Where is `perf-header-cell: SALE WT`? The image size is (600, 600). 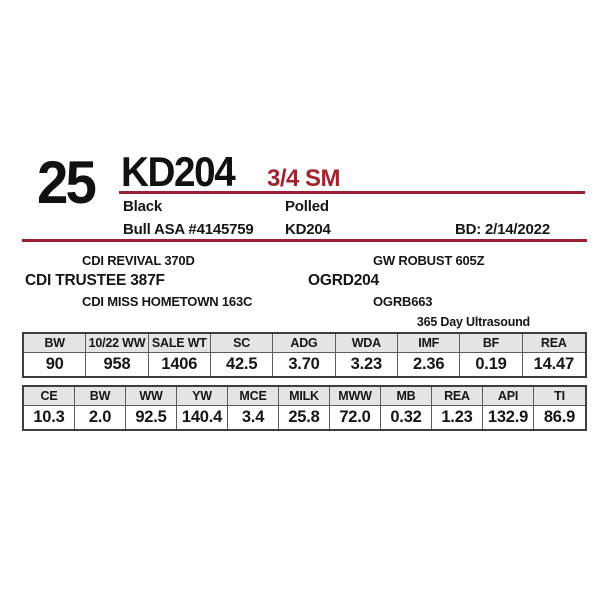
perf-header-cell: SALE WT is located at coordinates (179, 343).